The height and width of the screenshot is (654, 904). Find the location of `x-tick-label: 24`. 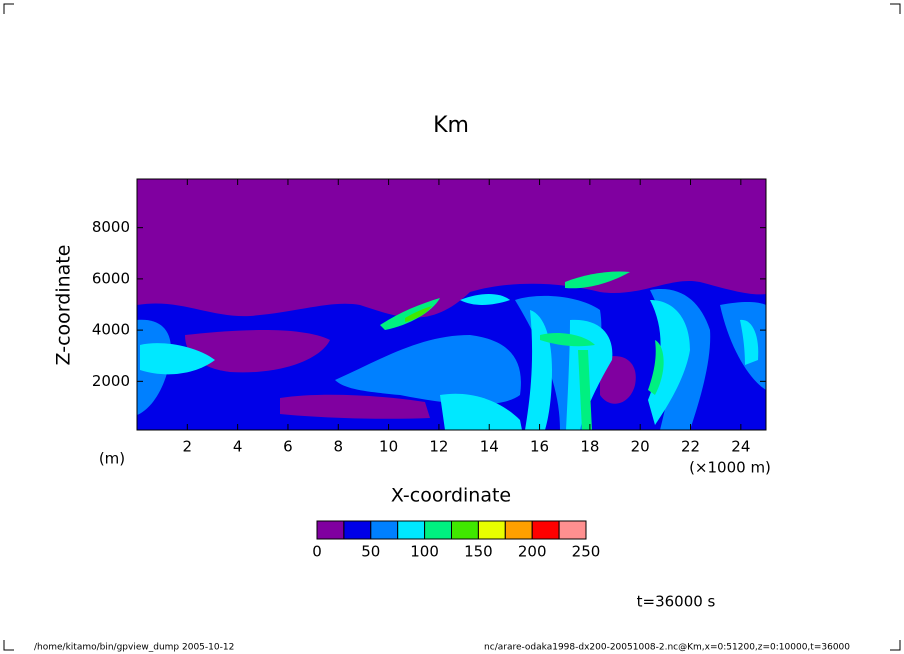

x-tick-label: 24 is located at coordinates (740, 447).